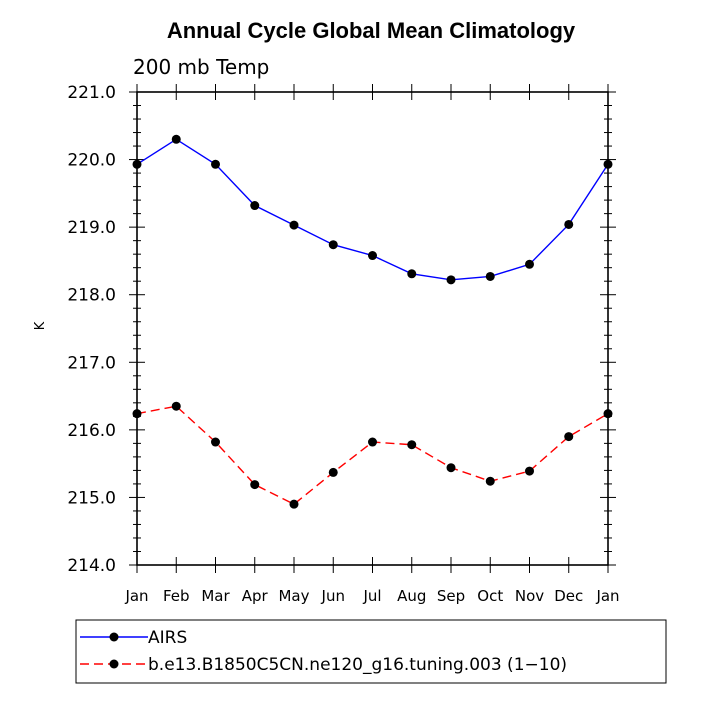  I want to click on x-tick-label: Feb, so click(176, 596).